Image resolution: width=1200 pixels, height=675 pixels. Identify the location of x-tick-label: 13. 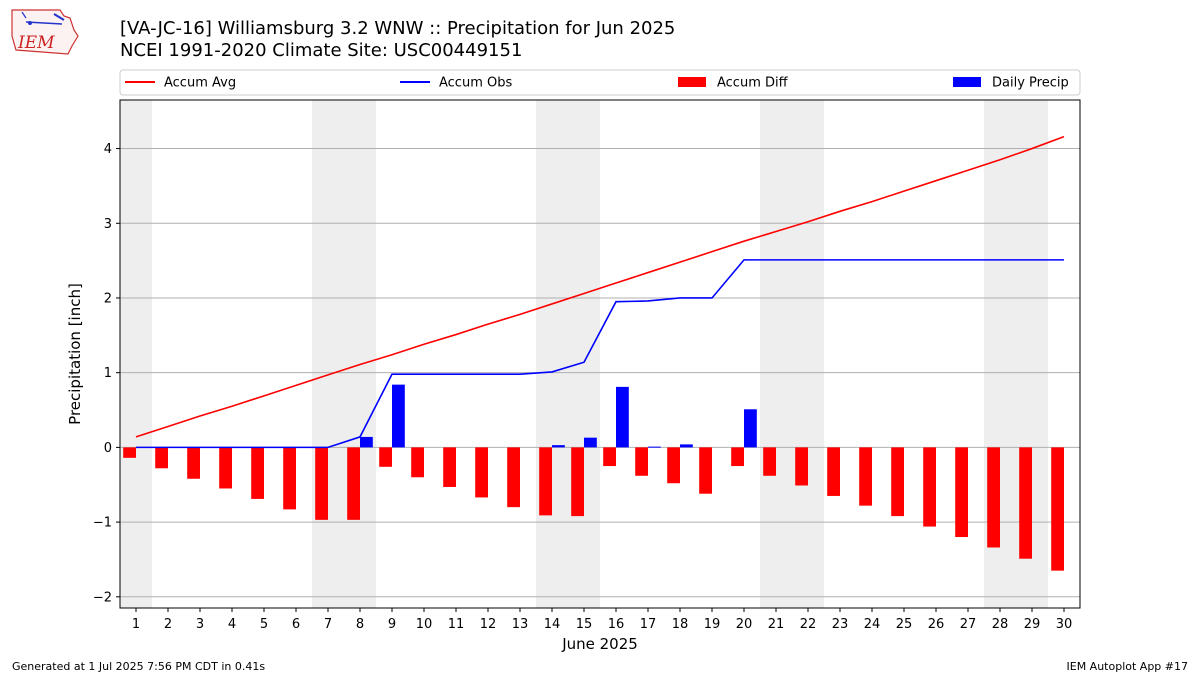
(520, 624).